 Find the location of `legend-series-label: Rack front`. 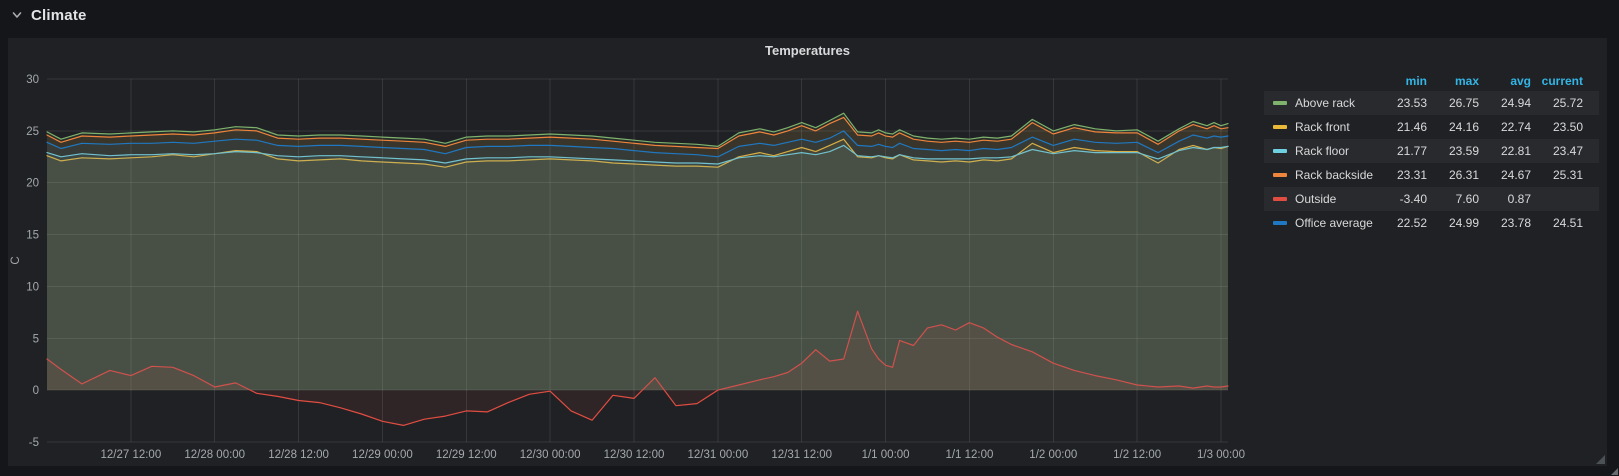

legend-series-label: Rack front is located at coordinates (1322, 127).